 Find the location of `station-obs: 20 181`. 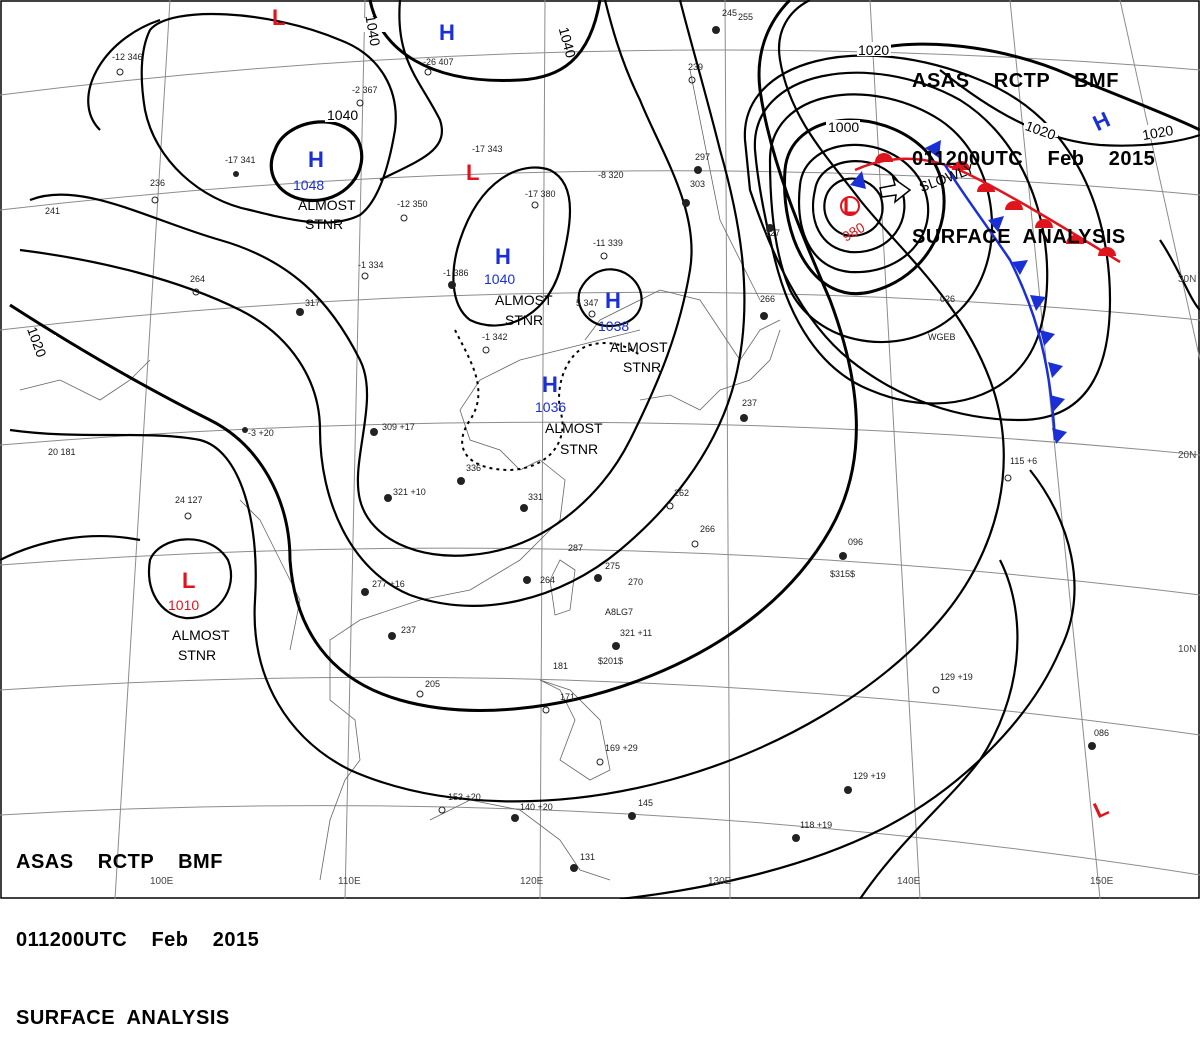

station-obs: 20 181 is located at coordinates (62, 452).